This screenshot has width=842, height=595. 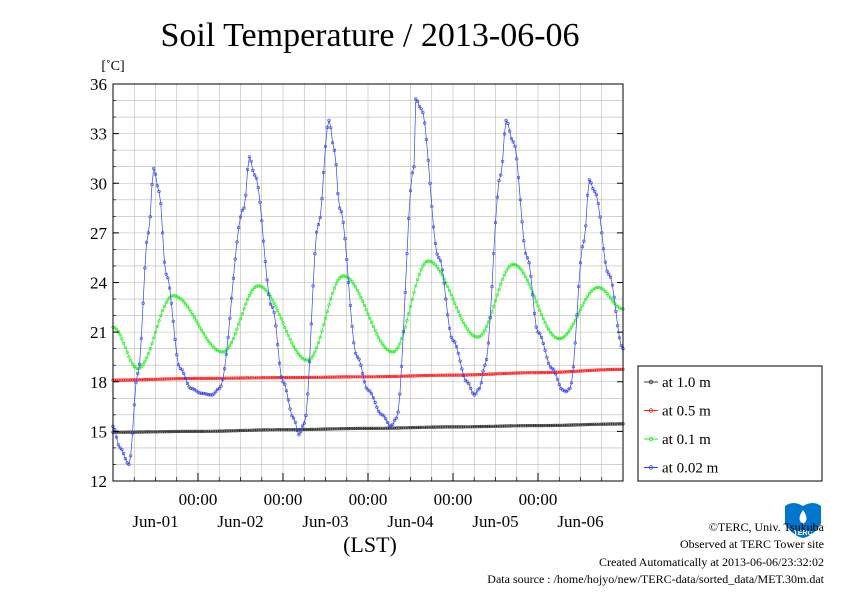 I want to click on y-tick-label: 24, so click(x=99, y=283).